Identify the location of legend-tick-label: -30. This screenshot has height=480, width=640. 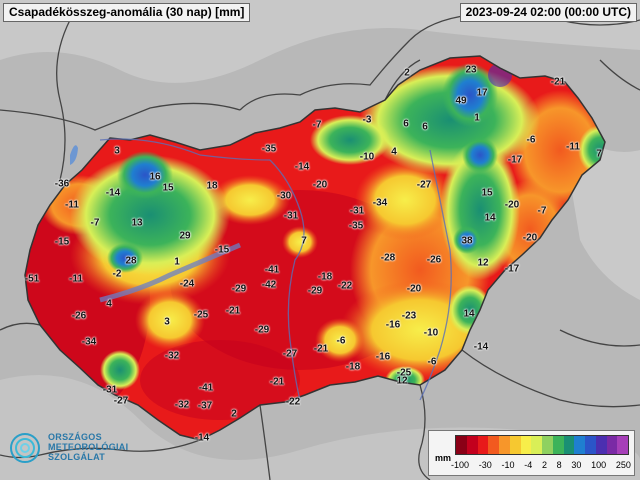
(485, 465).